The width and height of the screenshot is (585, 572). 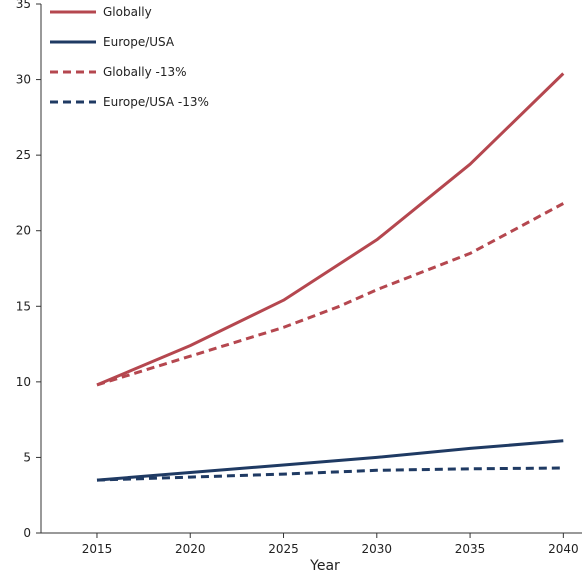 What do you see at coordinates (377, 549) in the screenshot?
I see `x-tick-label: 2030` at bounding box center [377, 549].